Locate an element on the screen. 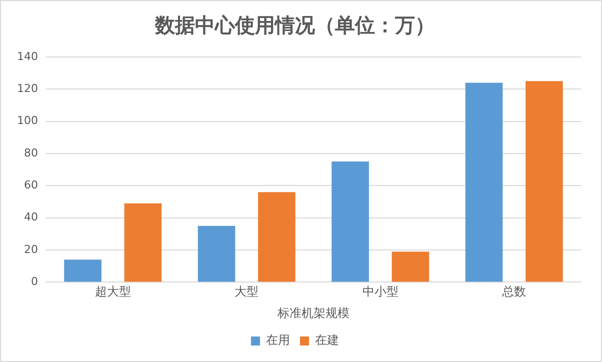  y-tick-label: 140 is located at coordinates (27, 56).